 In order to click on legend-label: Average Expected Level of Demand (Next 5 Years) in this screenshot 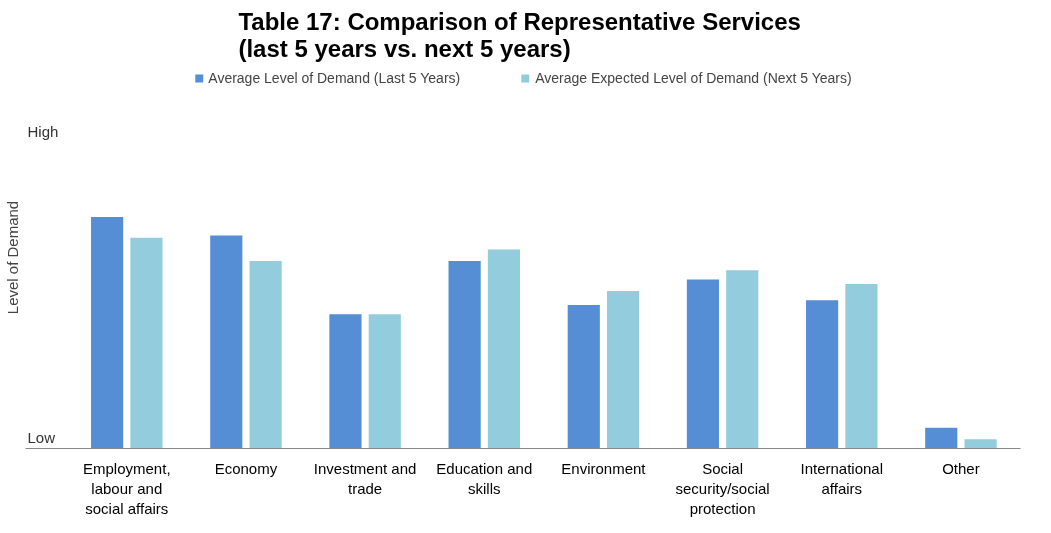, I will do `click(693, 78)`.